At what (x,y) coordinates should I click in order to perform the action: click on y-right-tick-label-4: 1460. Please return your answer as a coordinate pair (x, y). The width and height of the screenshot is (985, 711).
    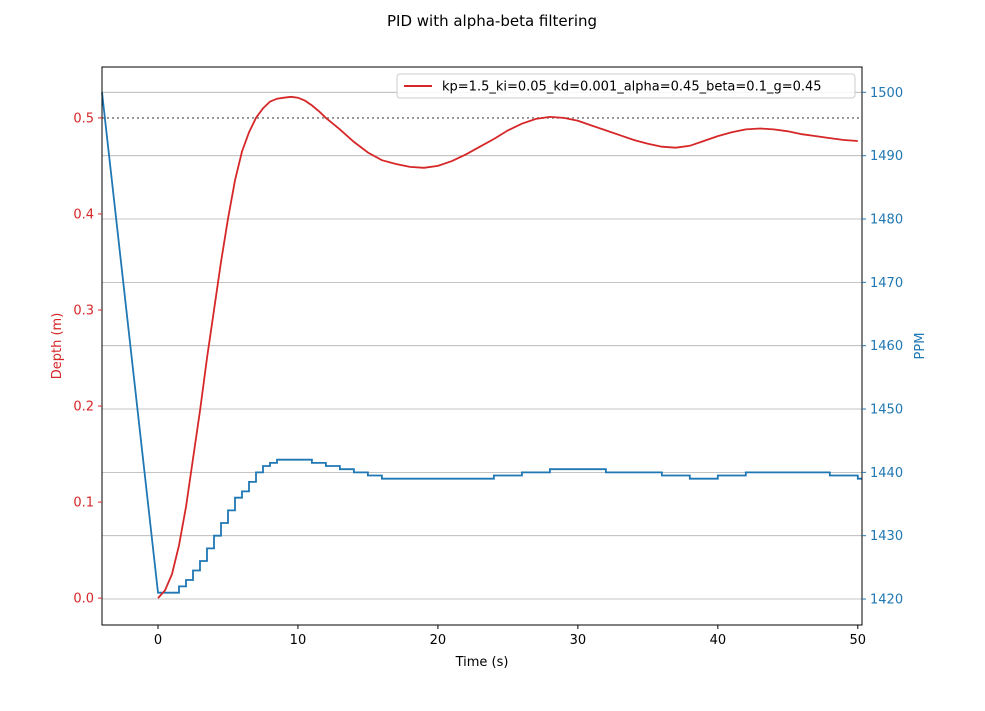
    Looking at the image, I should click on (886, 346).